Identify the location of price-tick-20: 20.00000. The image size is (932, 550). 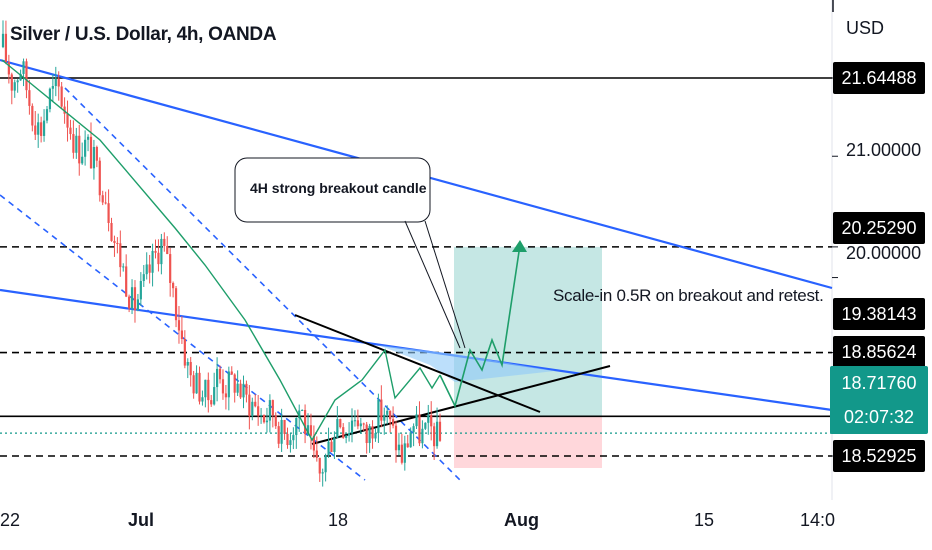
(884, 253).